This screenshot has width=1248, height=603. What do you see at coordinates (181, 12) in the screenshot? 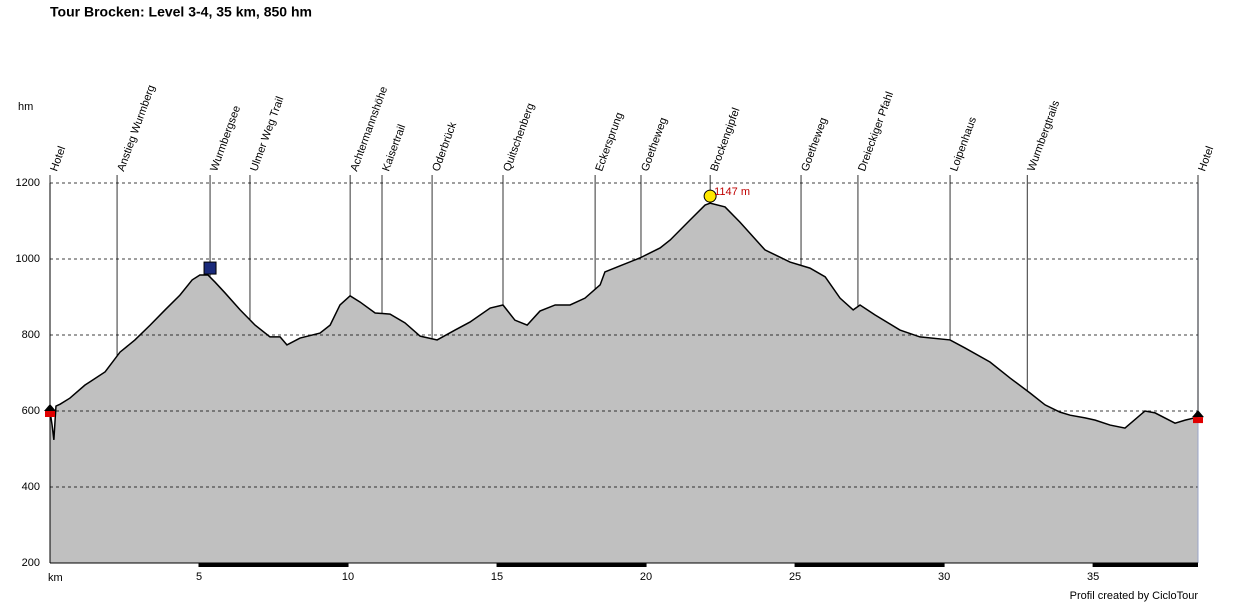
I see `chart-title: Tour Brocken: Level 3-4, 35 km, 850 hm` at bounding box center [181, 12].